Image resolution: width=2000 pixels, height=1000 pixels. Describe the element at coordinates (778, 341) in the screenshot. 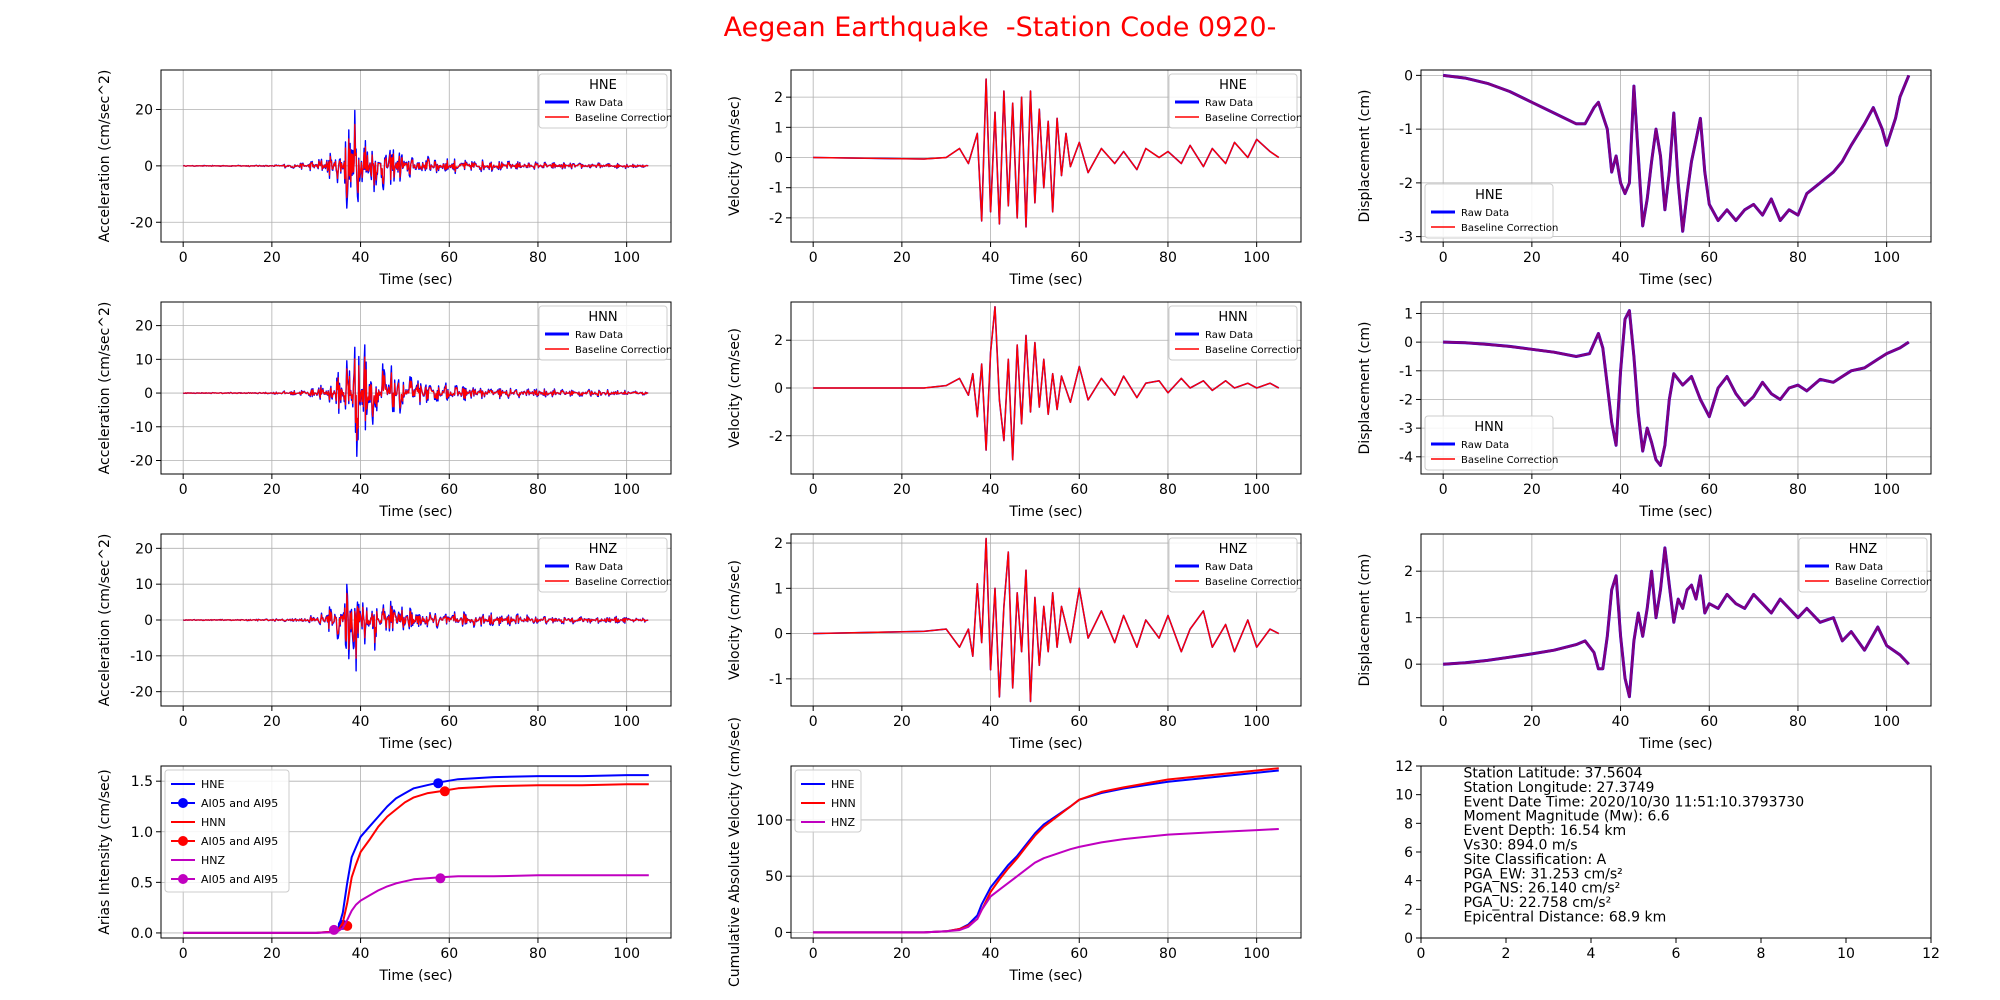

I see `y-tick-label: 2` at that location.